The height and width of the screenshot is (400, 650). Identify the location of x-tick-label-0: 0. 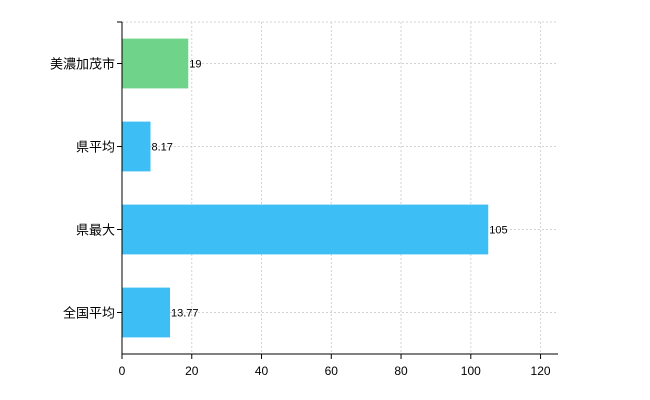
(122, 371).